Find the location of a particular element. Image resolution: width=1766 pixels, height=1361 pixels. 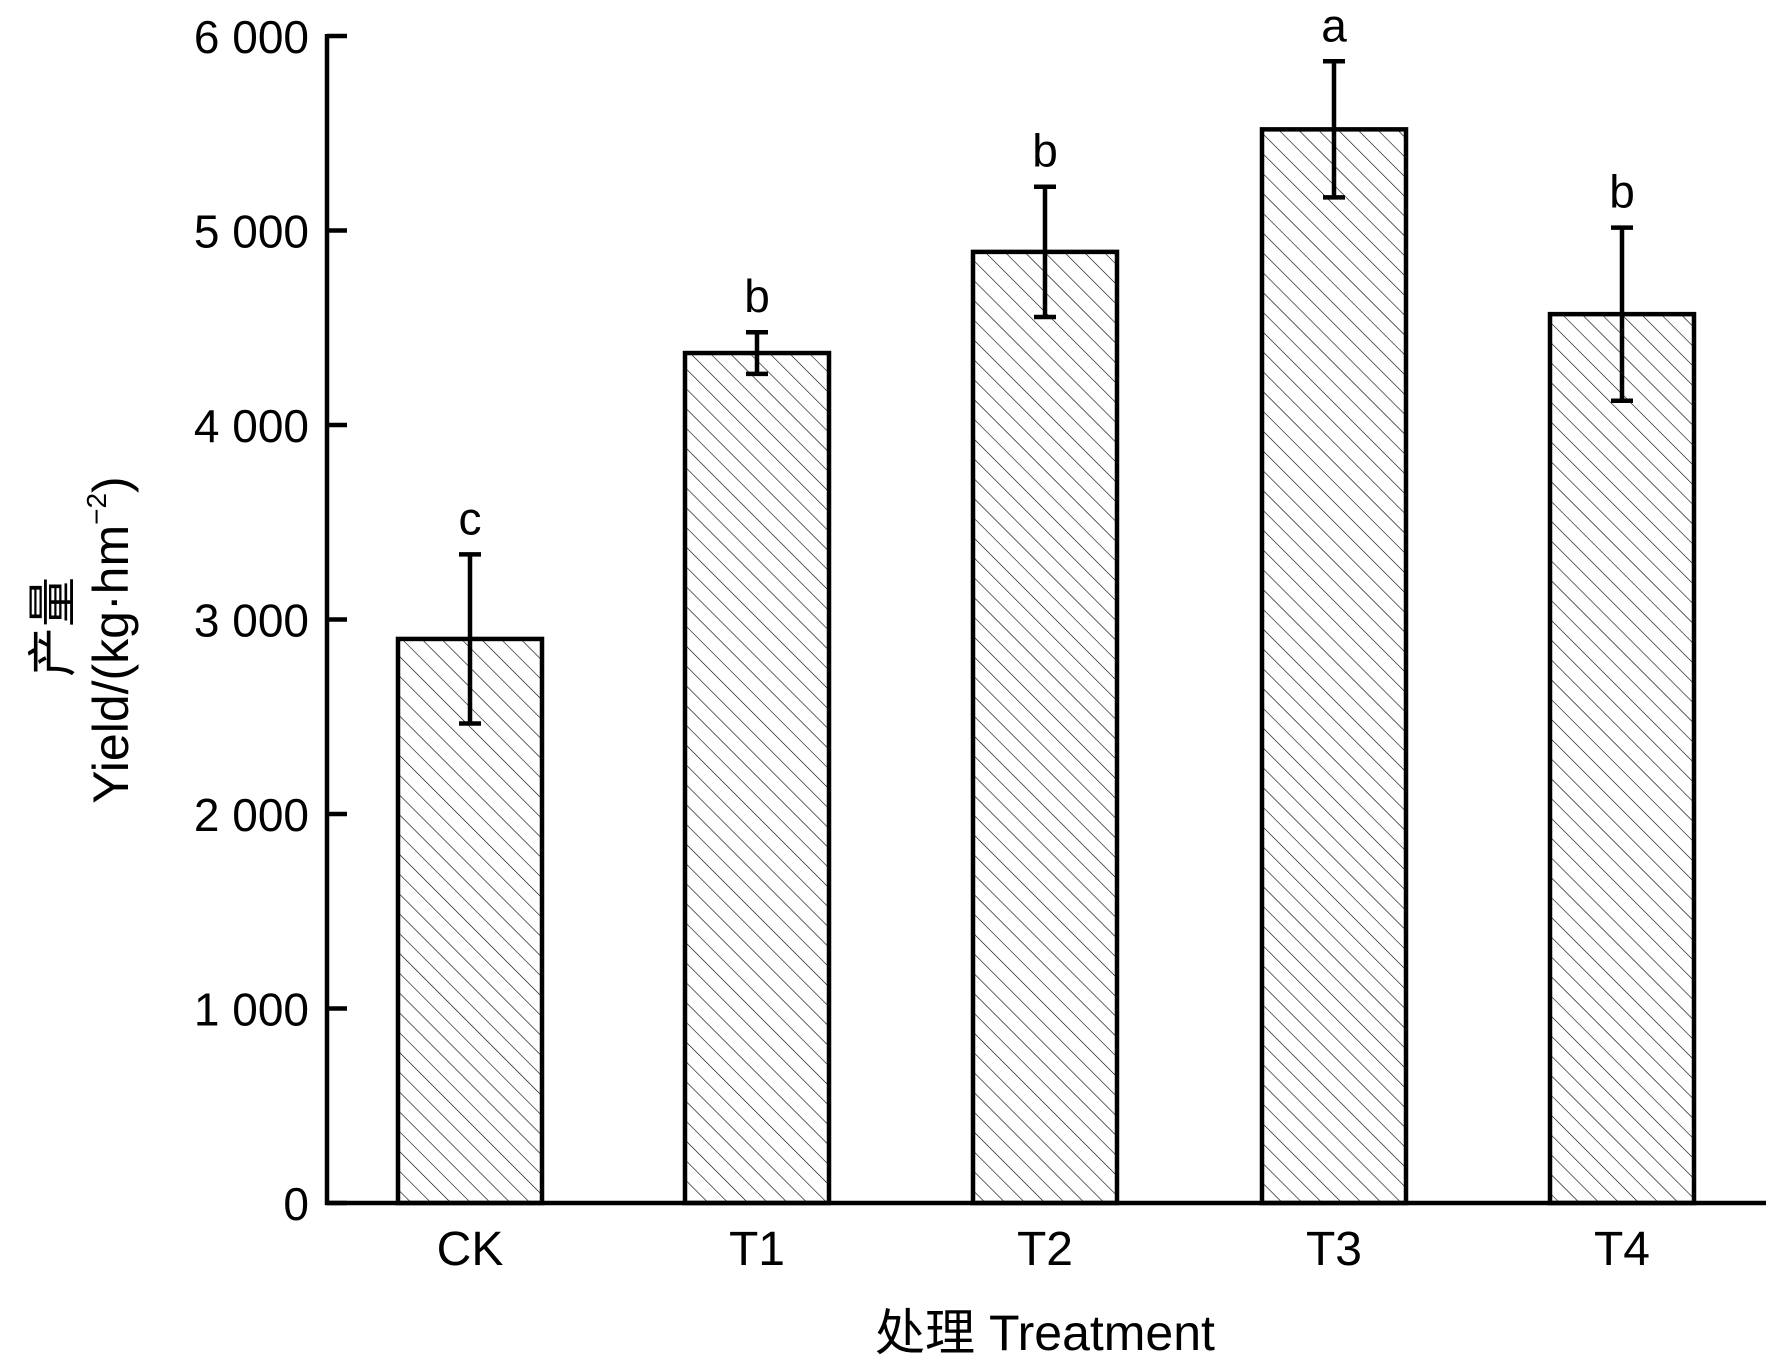

y-tick-label: 5 000 is located at coordinates (251, 232).